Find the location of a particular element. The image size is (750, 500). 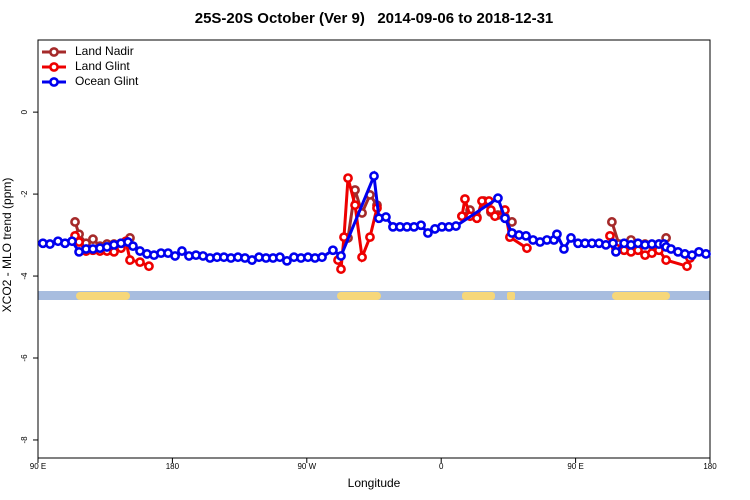

x-tick-label: 90 W is located at coordinates (306, 466).